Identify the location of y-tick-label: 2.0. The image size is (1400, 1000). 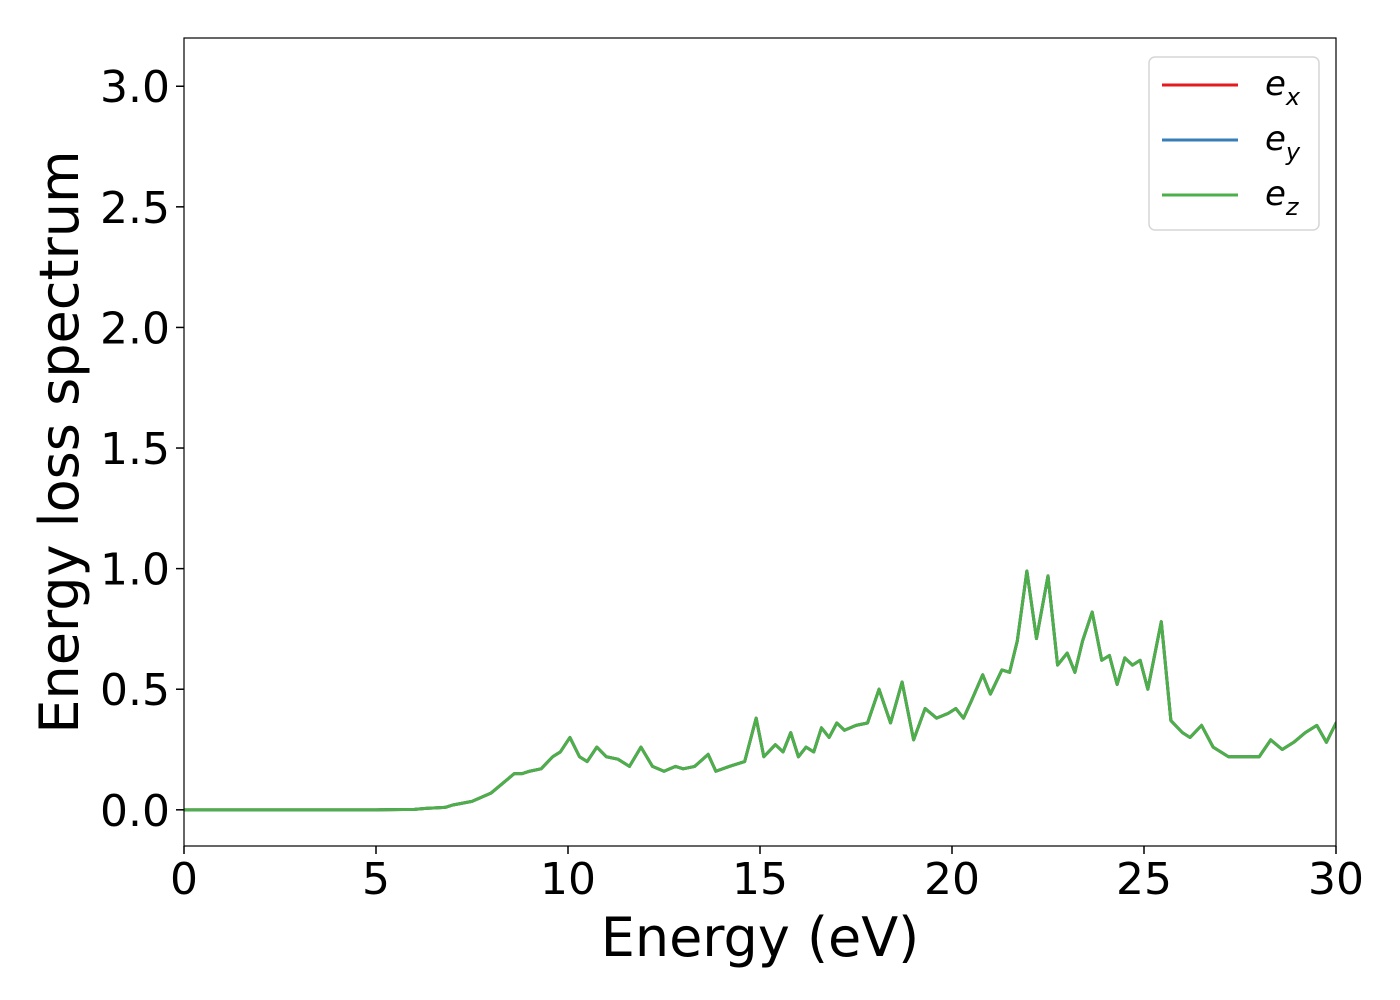
(135, 328).